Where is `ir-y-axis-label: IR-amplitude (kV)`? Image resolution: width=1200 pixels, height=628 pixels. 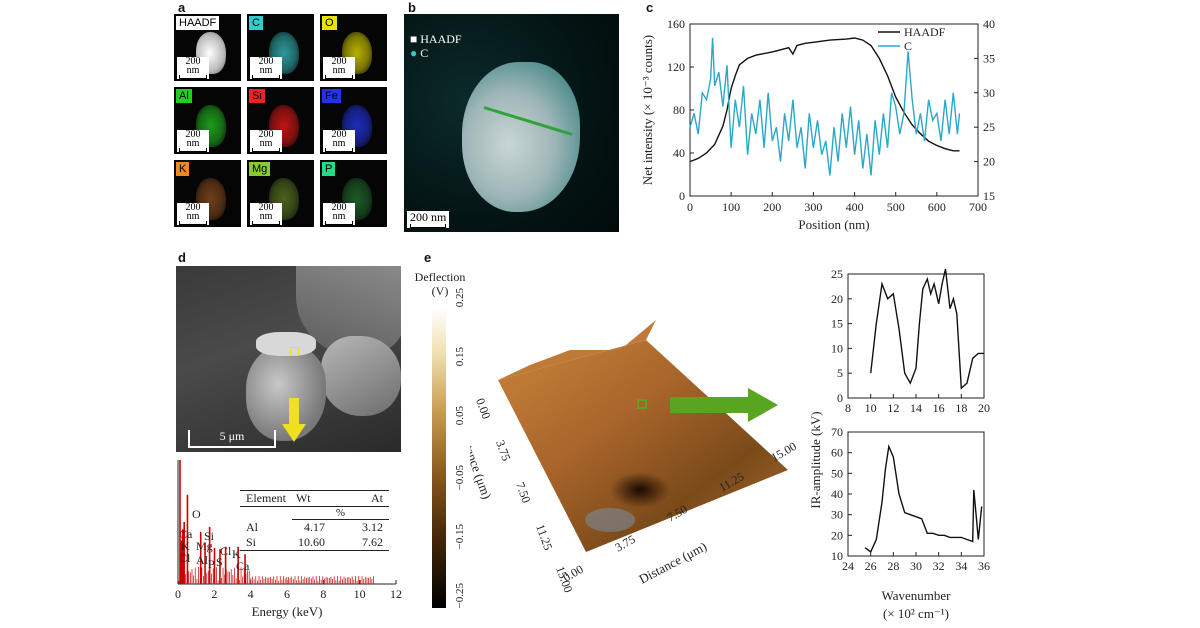 ir-y-axis-label: IR-amplitude (kV) is located at coordinates (815, 459).